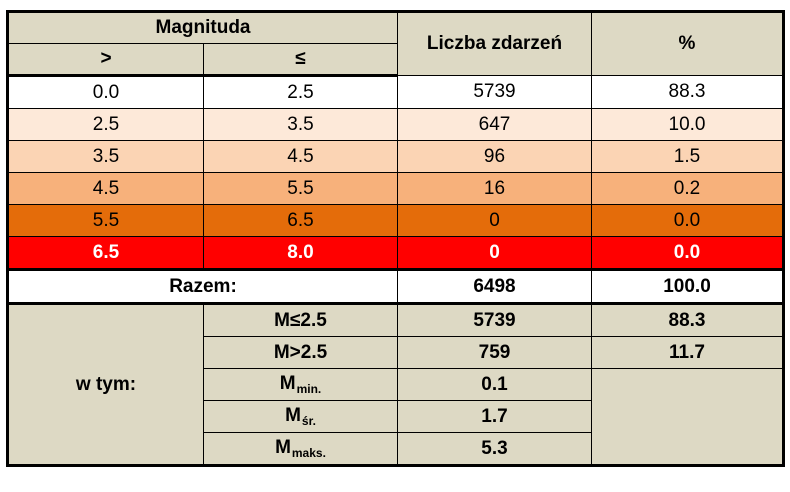 This screenshot has width=790, height=492. Describe the element at coordinates (494, 320) in the screenshot. I see `breakdown-item-value: 5739` at that location.